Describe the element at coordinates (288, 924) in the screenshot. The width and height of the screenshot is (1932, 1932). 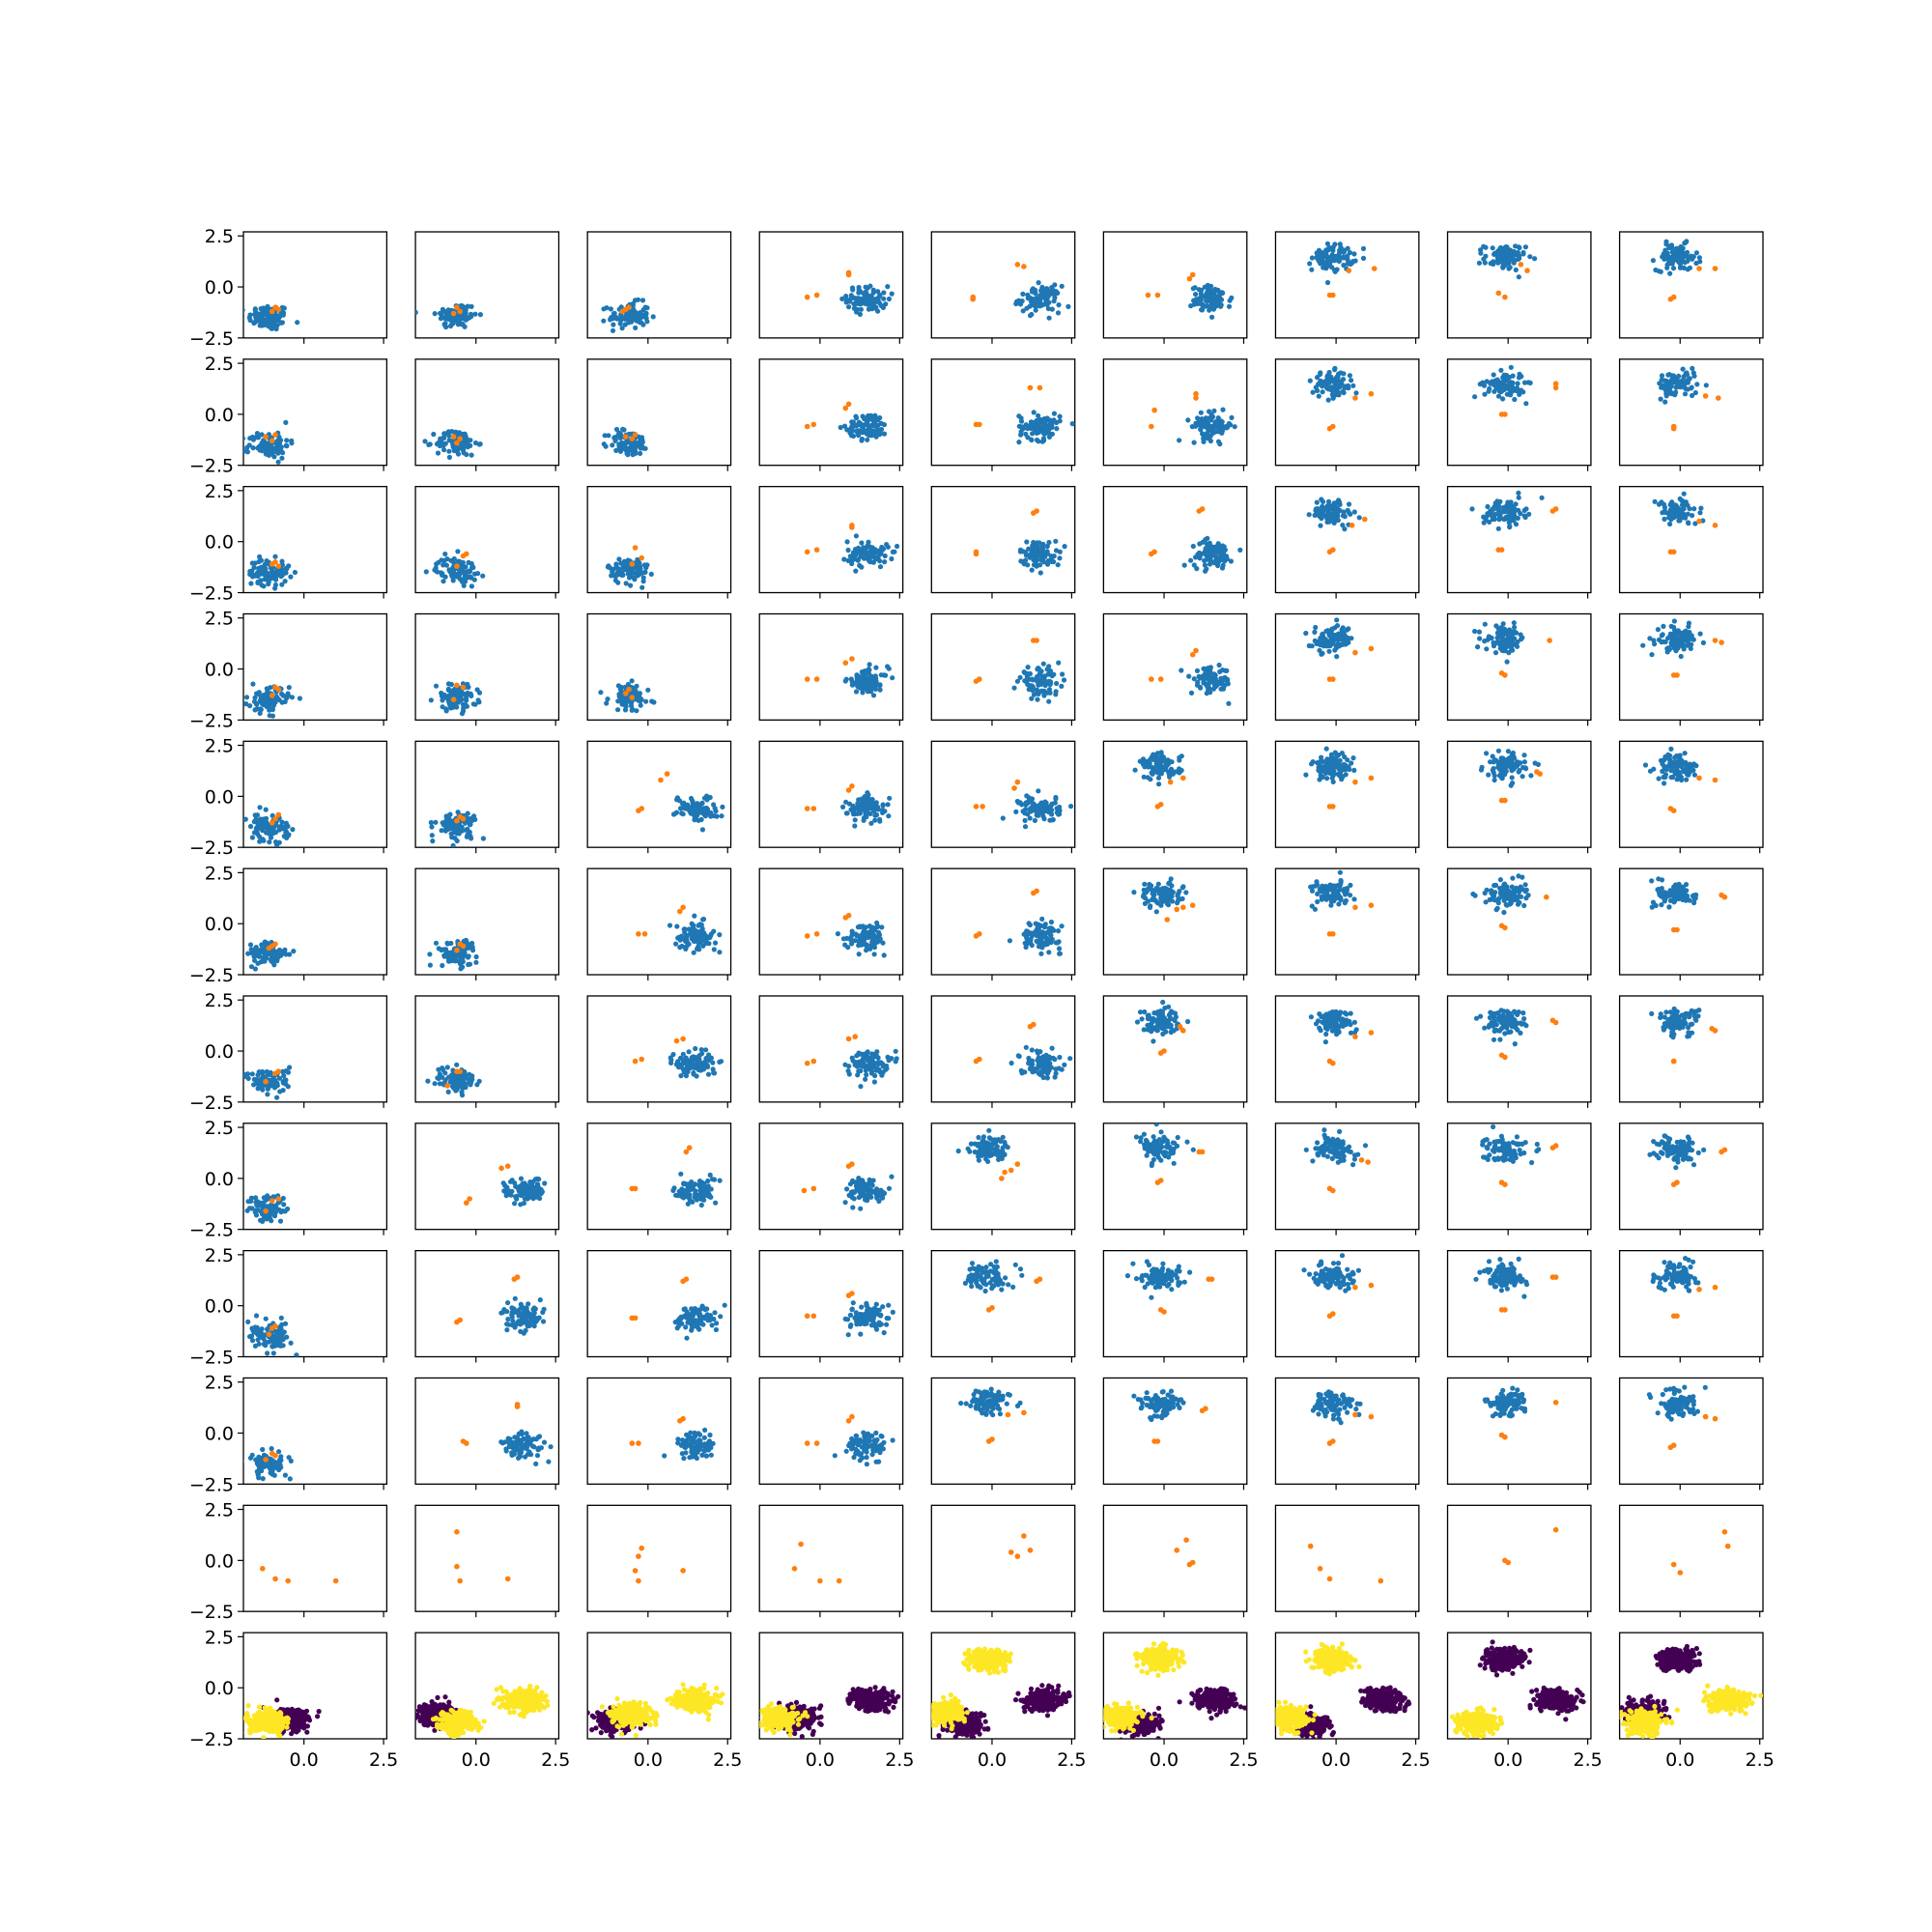
I see `subplot-r6-c1: 2.50.0−2.5` at that location.